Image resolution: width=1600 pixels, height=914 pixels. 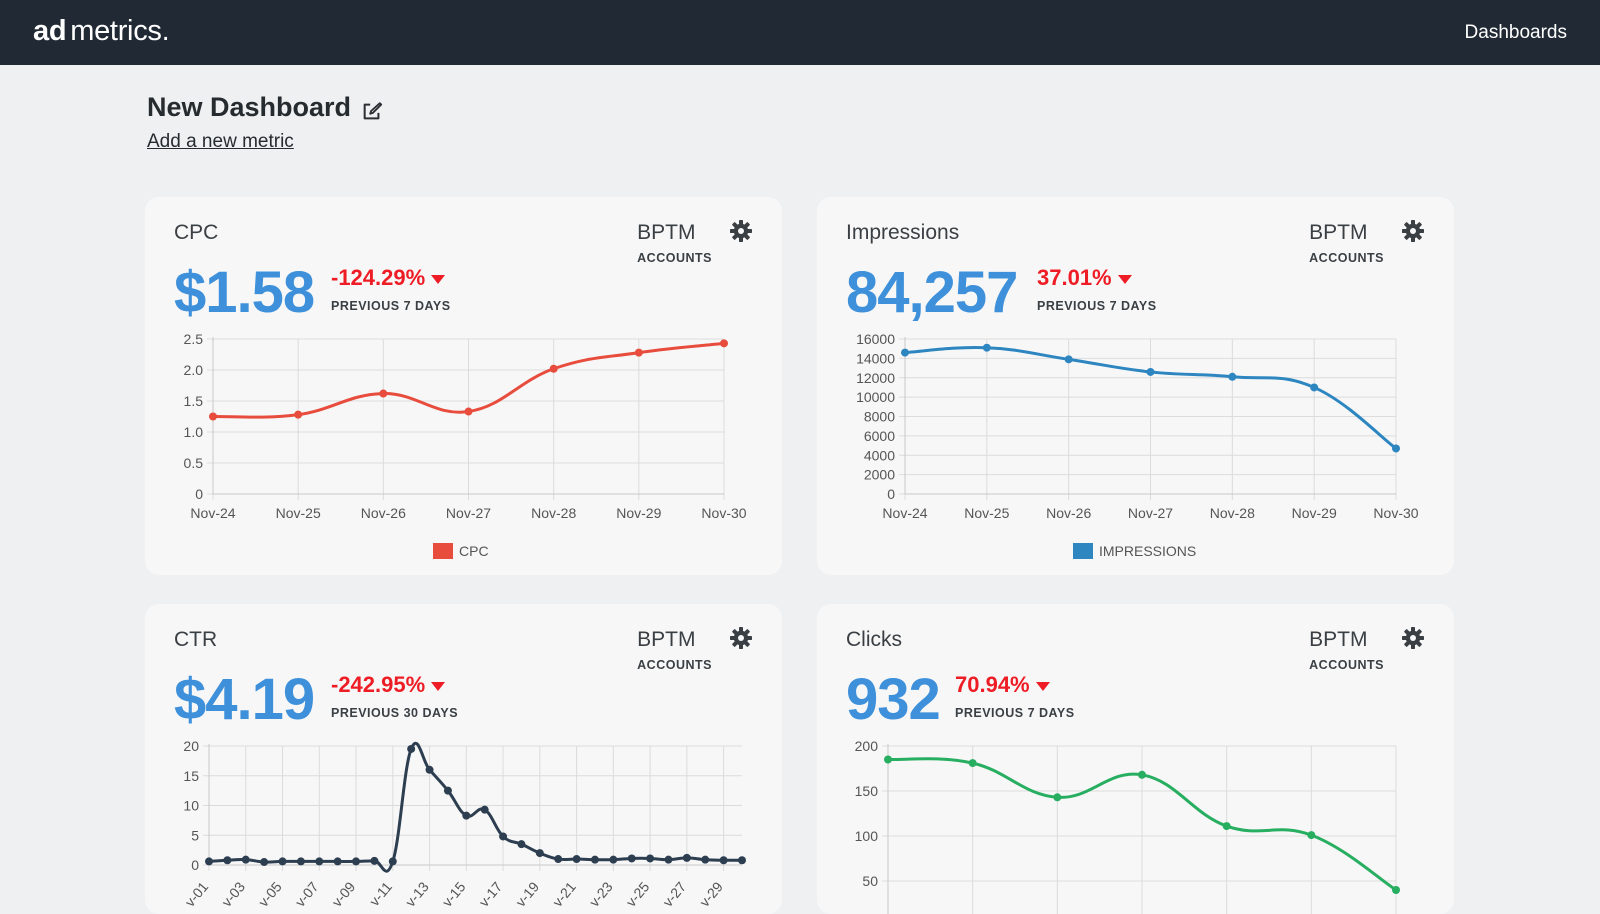 I want to click on app-logo: ad metrics., so click(x=101, y=31).